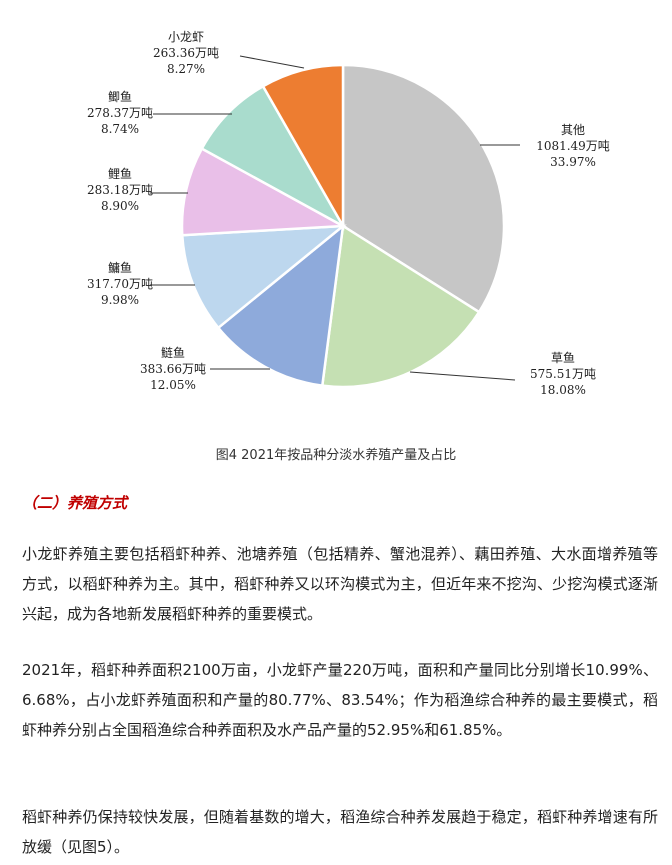 This screenshot has height=865, width=672. I want to click on slice-value-label: 575.51万吨, so click(563, 374).